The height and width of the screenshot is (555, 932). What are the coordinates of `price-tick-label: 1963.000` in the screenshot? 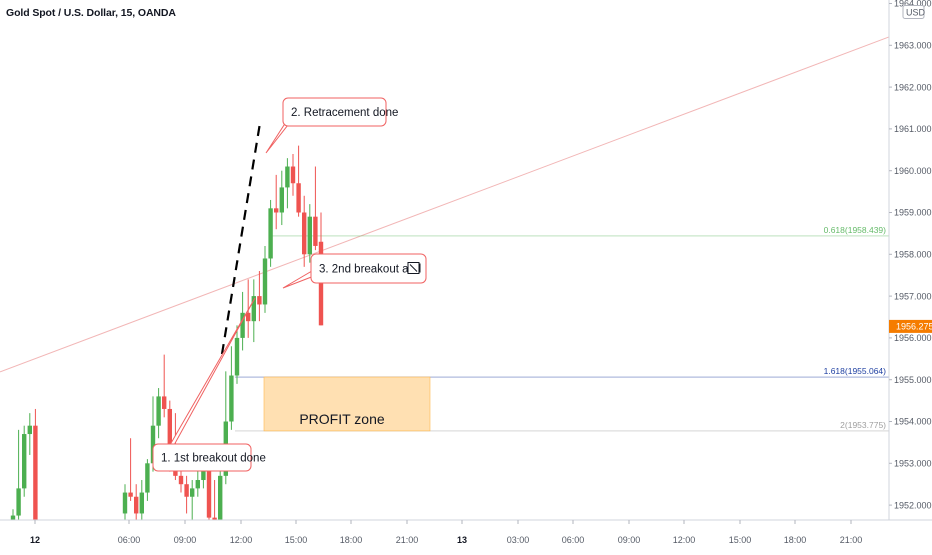 It's located at (913, 46).